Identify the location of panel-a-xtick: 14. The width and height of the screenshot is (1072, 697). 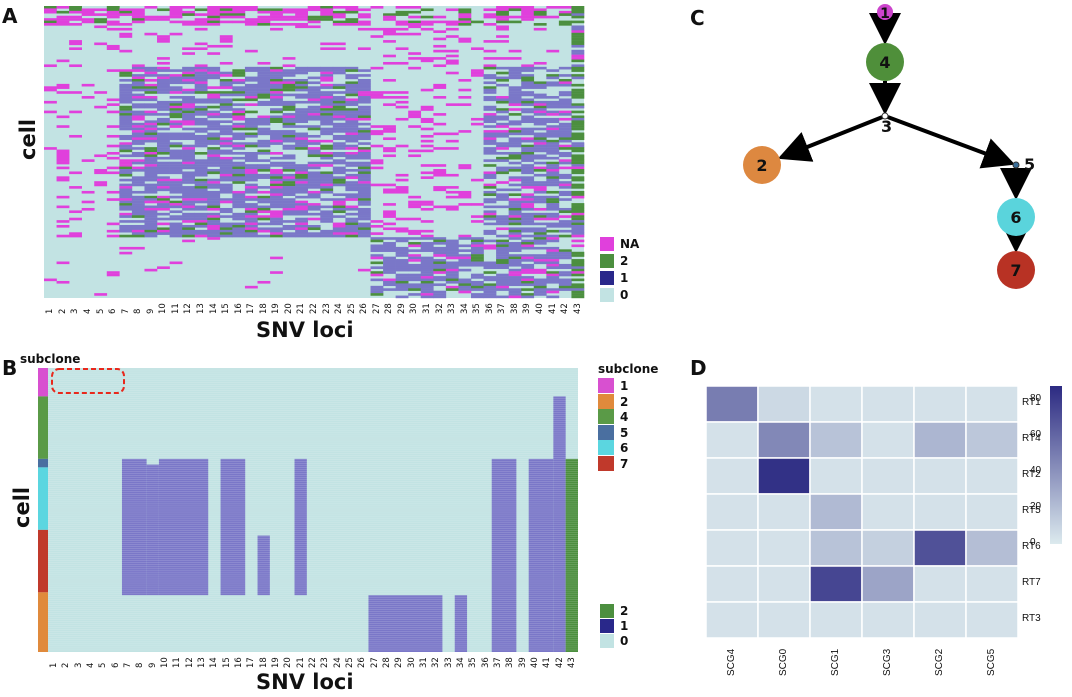
(213, 308).